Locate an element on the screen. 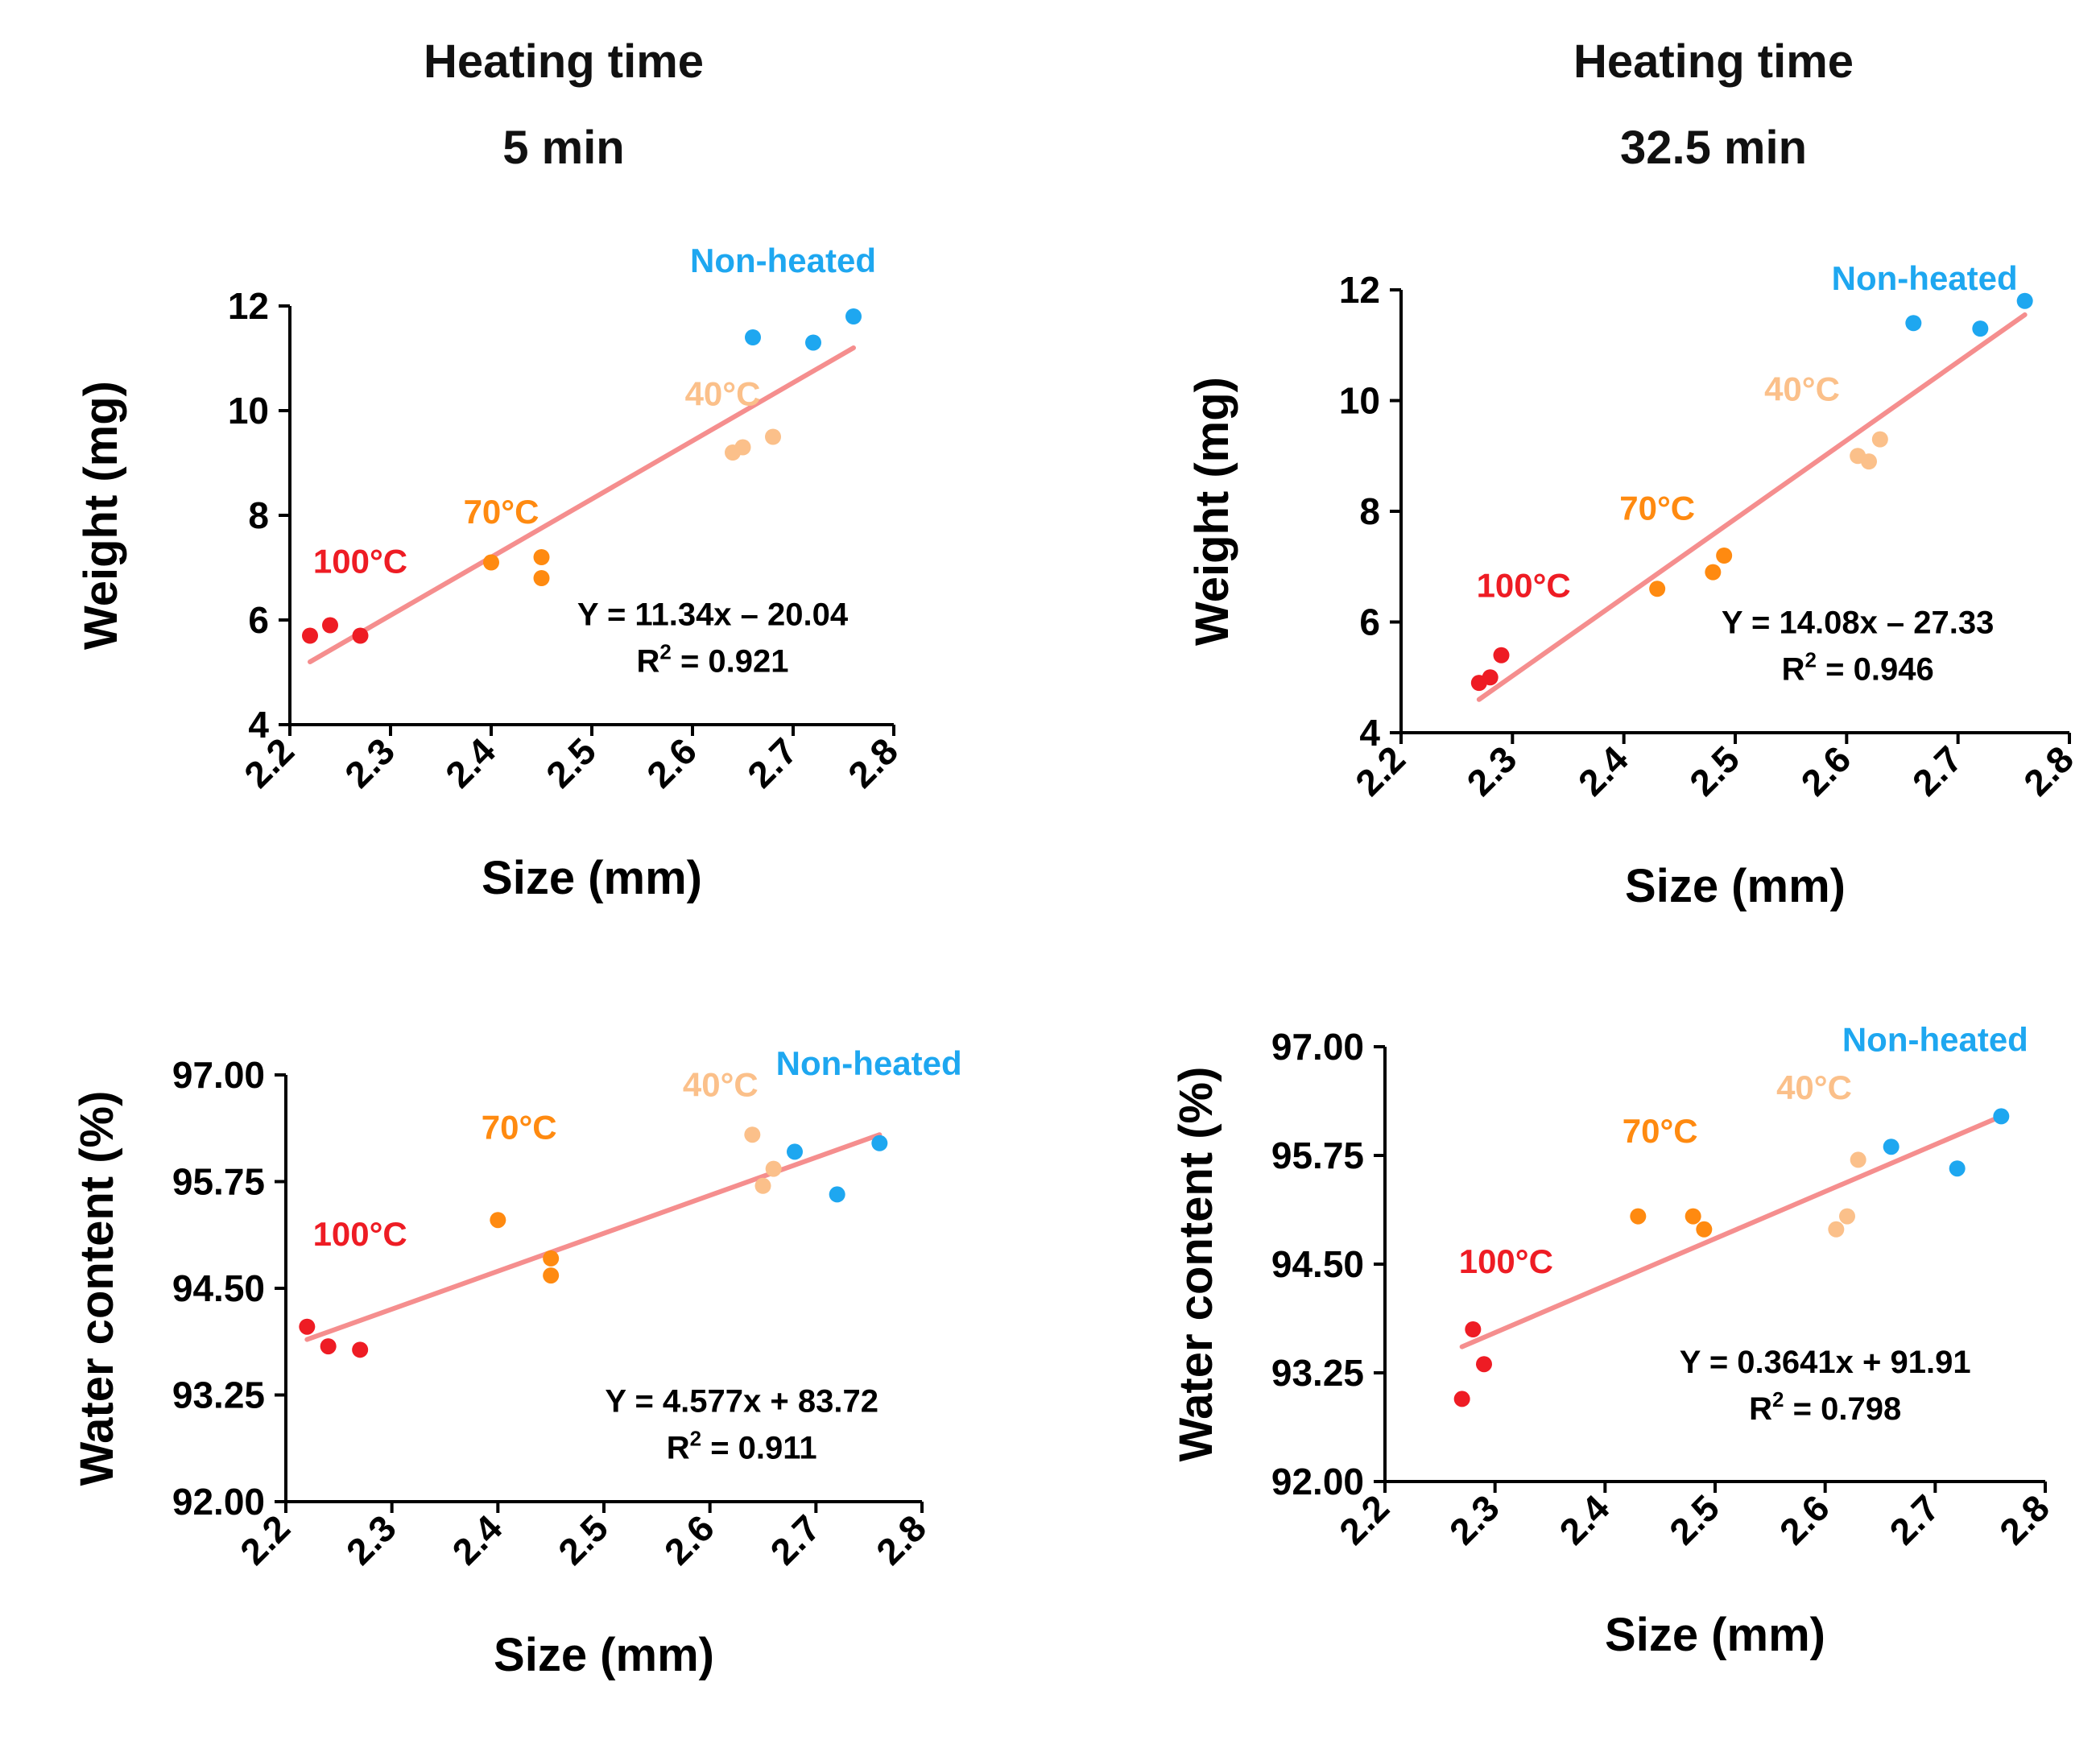 Image resolution: width=2100 pixels, height=1740 pixels. chart0-r-squared: R2 = 0.921 is located at coordinates (712, 660).